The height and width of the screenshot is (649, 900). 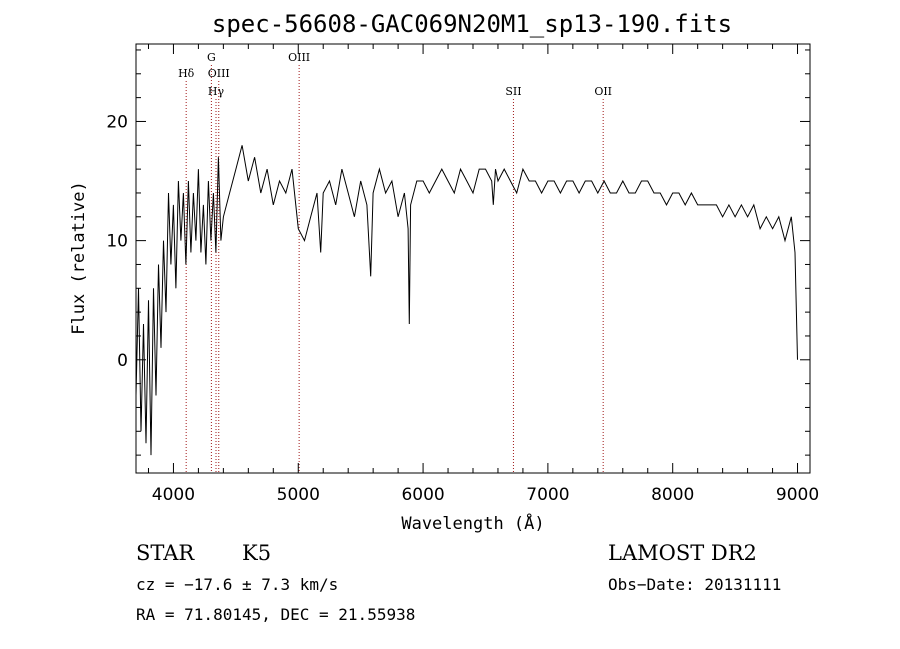 I want to click on chart-title: spec-56608-GAC069N20M1_sp13-190.fits, so click(x=472, y=24).